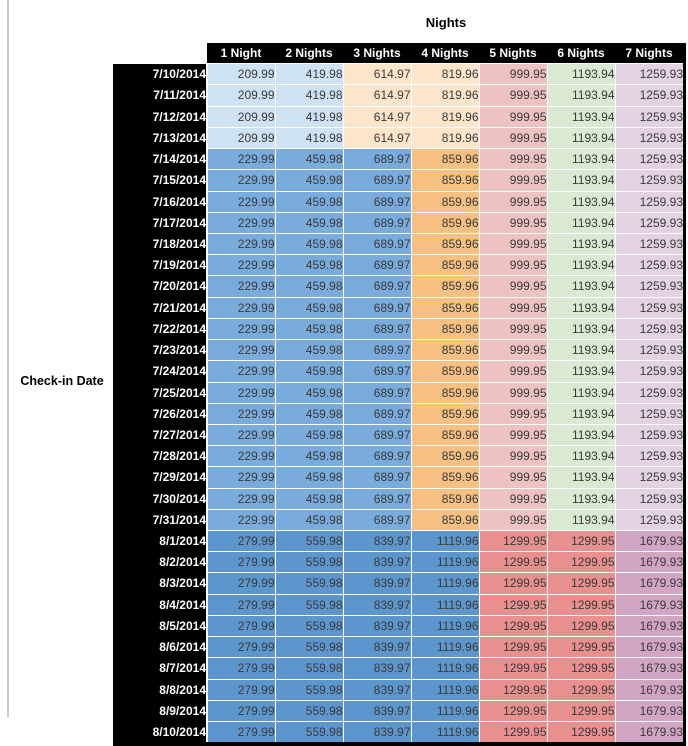 The height and width of the screenshot is (746, 688). What do you see at coordinates (160, 223) in the screenshot?
I see `date-cell: 7/17/2014` at bounding box center [160, 223].